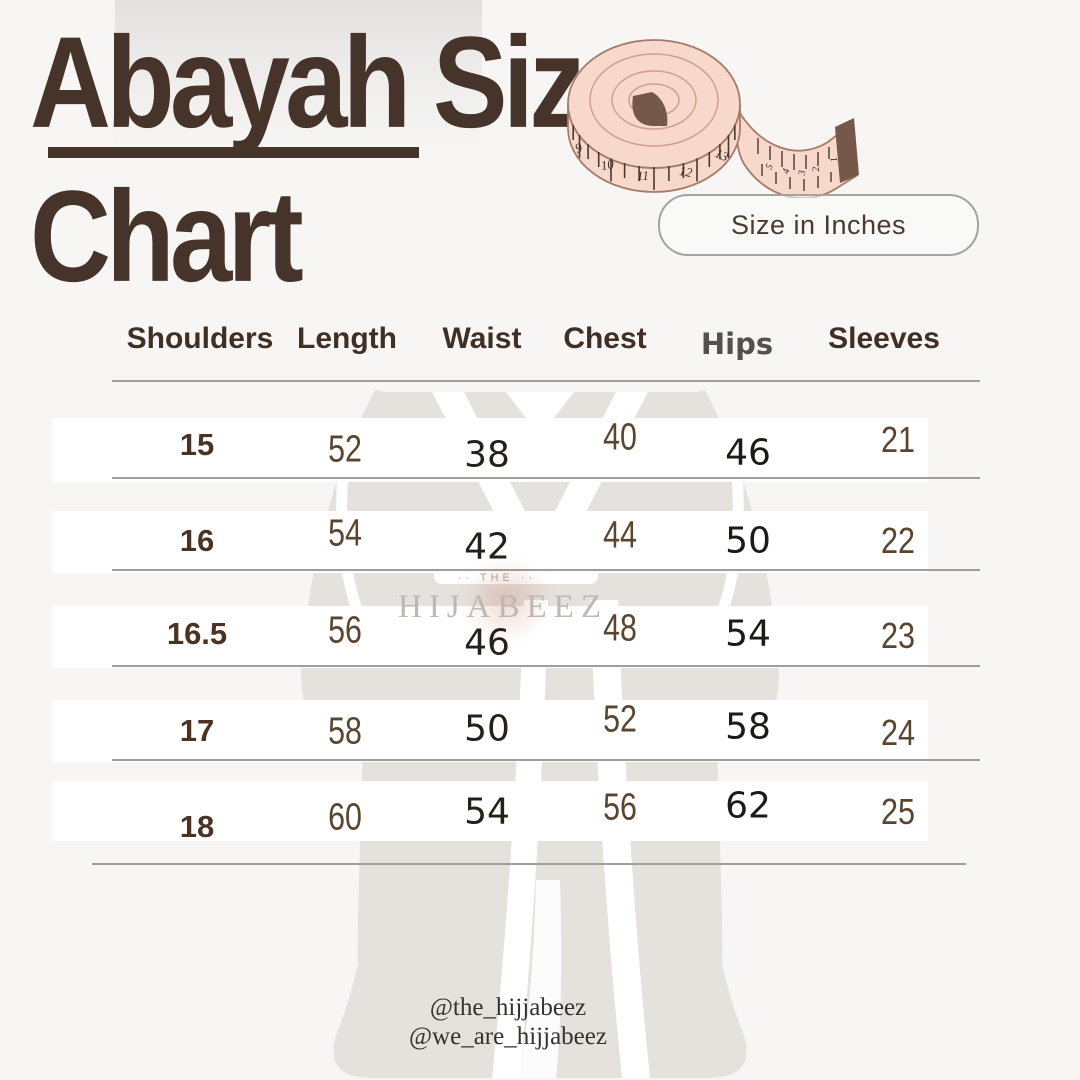  What do you see at coordinates (686, 171) in the screenshot?
I see `svg-text: 12` at bounding box center [686, 171].